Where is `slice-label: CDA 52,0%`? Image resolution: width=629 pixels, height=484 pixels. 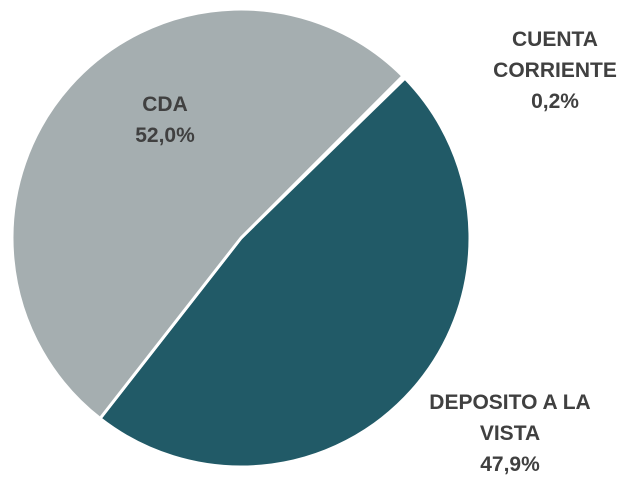
slice-label: CDA 52,0% is located at coordinates (165, 120).